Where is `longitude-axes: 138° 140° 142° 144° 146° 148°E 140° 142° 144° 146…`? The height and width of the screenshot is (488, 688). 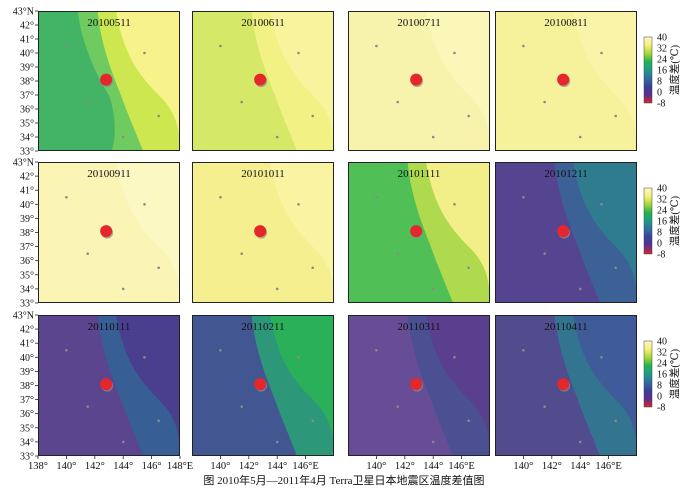 longitude-axes: 138° 140° 142° 144° 146° 148°E 140° 142° 144° 146… is located at coordinates (325, 464).